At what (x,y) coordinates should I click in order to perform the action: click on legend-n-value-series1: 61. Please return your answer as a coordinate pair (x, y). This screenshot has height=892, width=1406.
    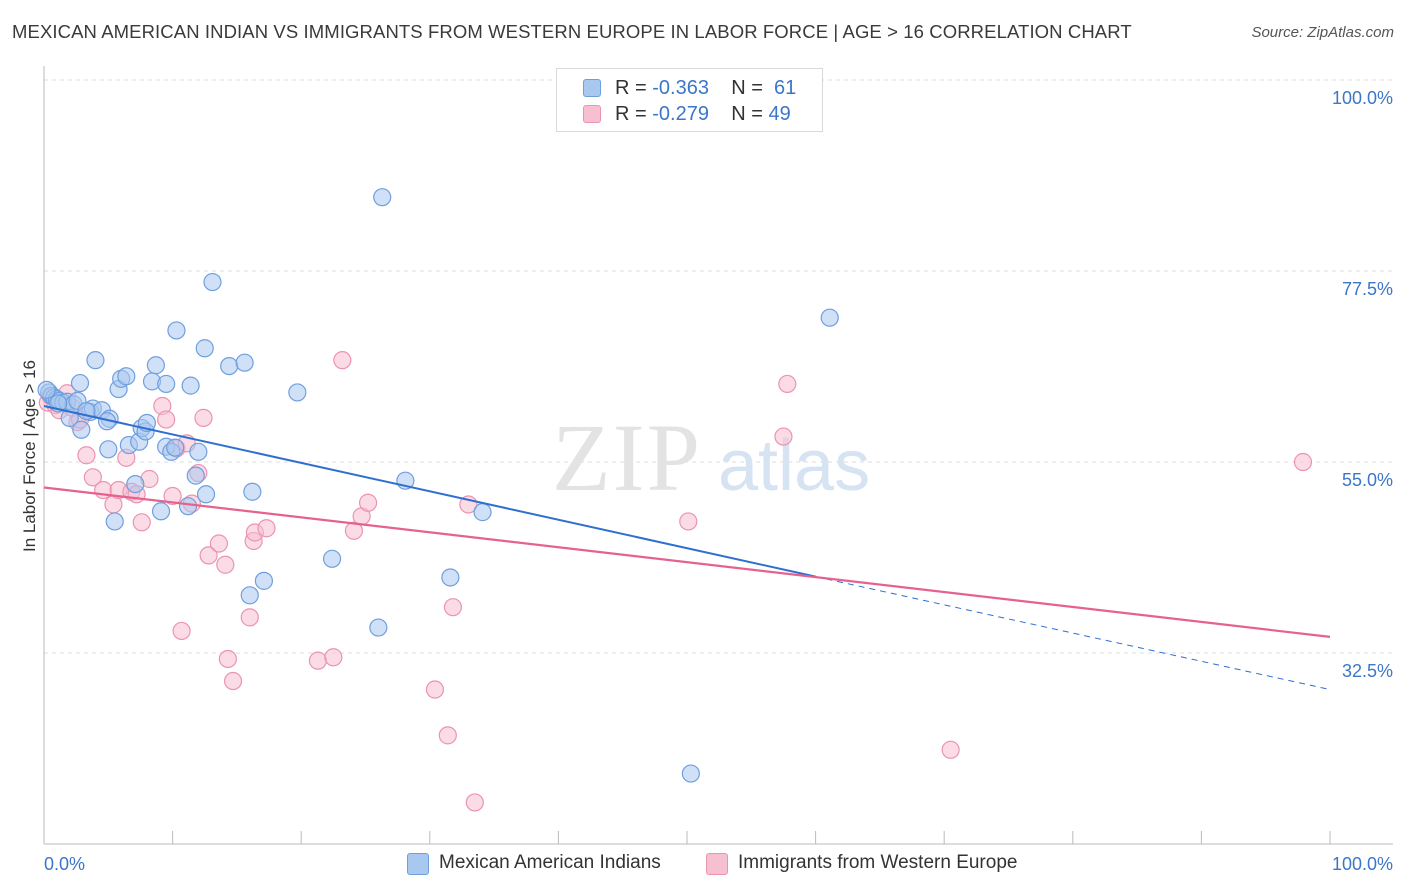
    Looking at the image, I should click on (785, 88).